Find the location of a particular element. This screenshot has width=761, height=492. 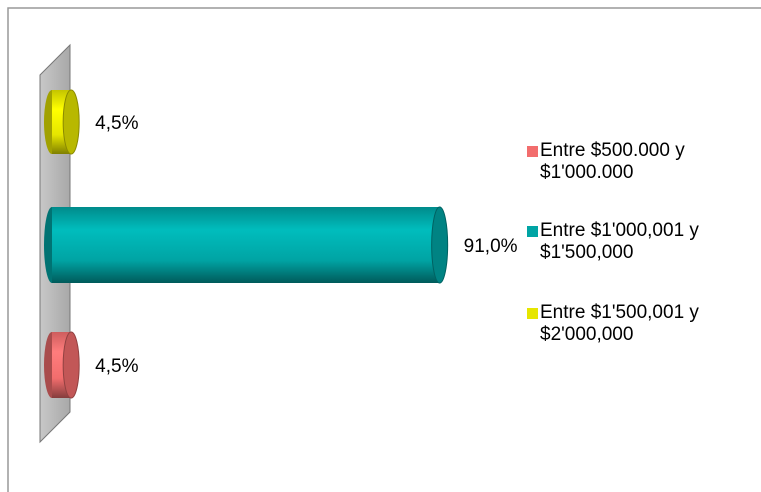

bar-body is located at coordinates (246, 245).